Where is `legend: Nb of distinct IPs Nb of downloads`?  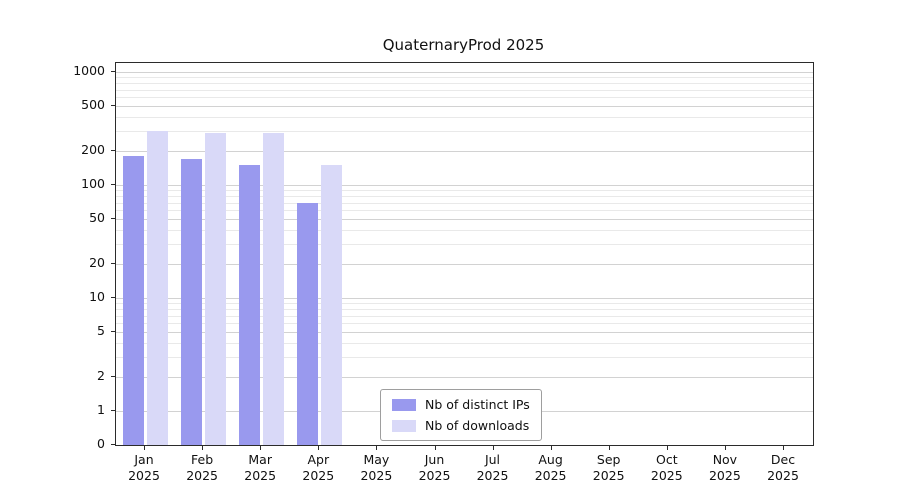
legend: Nb of distinct IPs Nb of downloads is located at coordinates (461, 415).